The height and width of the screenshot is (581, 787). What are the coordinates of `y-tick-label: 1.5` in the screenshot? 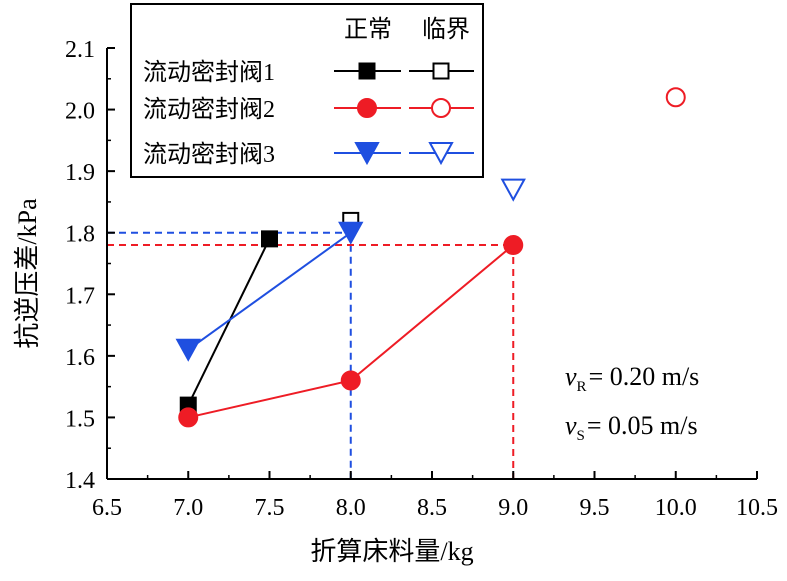 It's located at (80, 419).